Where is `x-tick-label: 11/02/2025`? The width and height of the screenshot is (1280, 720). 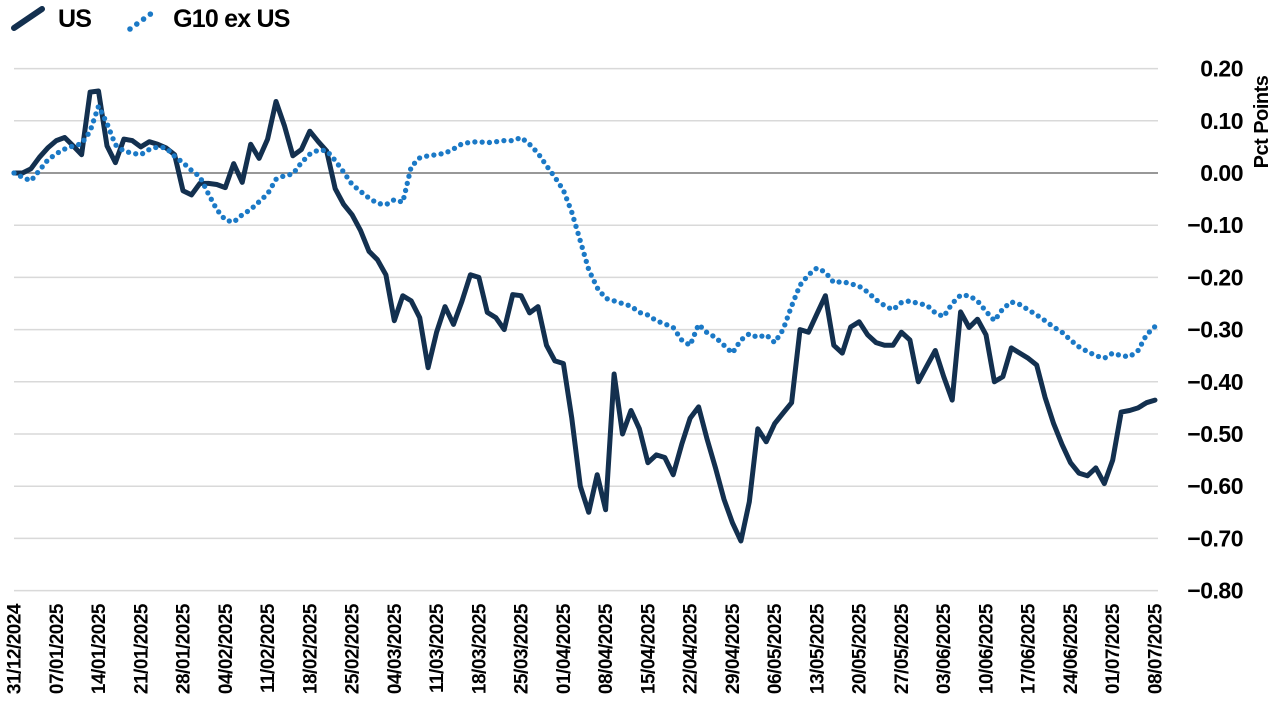
x-tick-label: 11/02/2025 is located at coordinates (268, 648).